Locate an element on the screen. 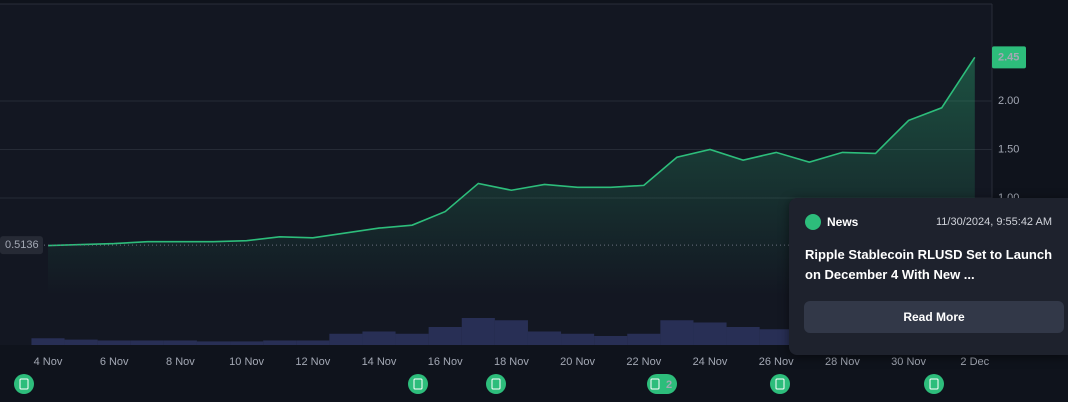  y-tick-label: 1.50 is located at coordinates (1008, 149).